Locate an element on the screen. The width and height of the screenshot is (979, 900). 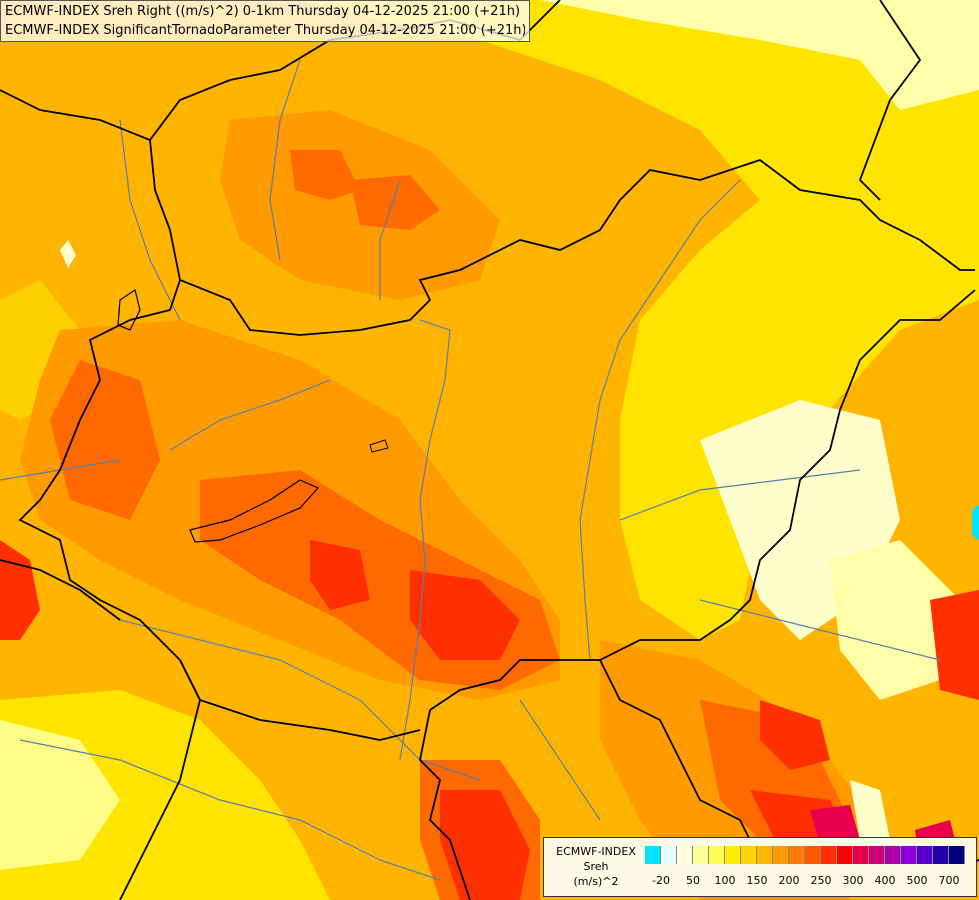
river-drava is located at coordinates (300, 700).